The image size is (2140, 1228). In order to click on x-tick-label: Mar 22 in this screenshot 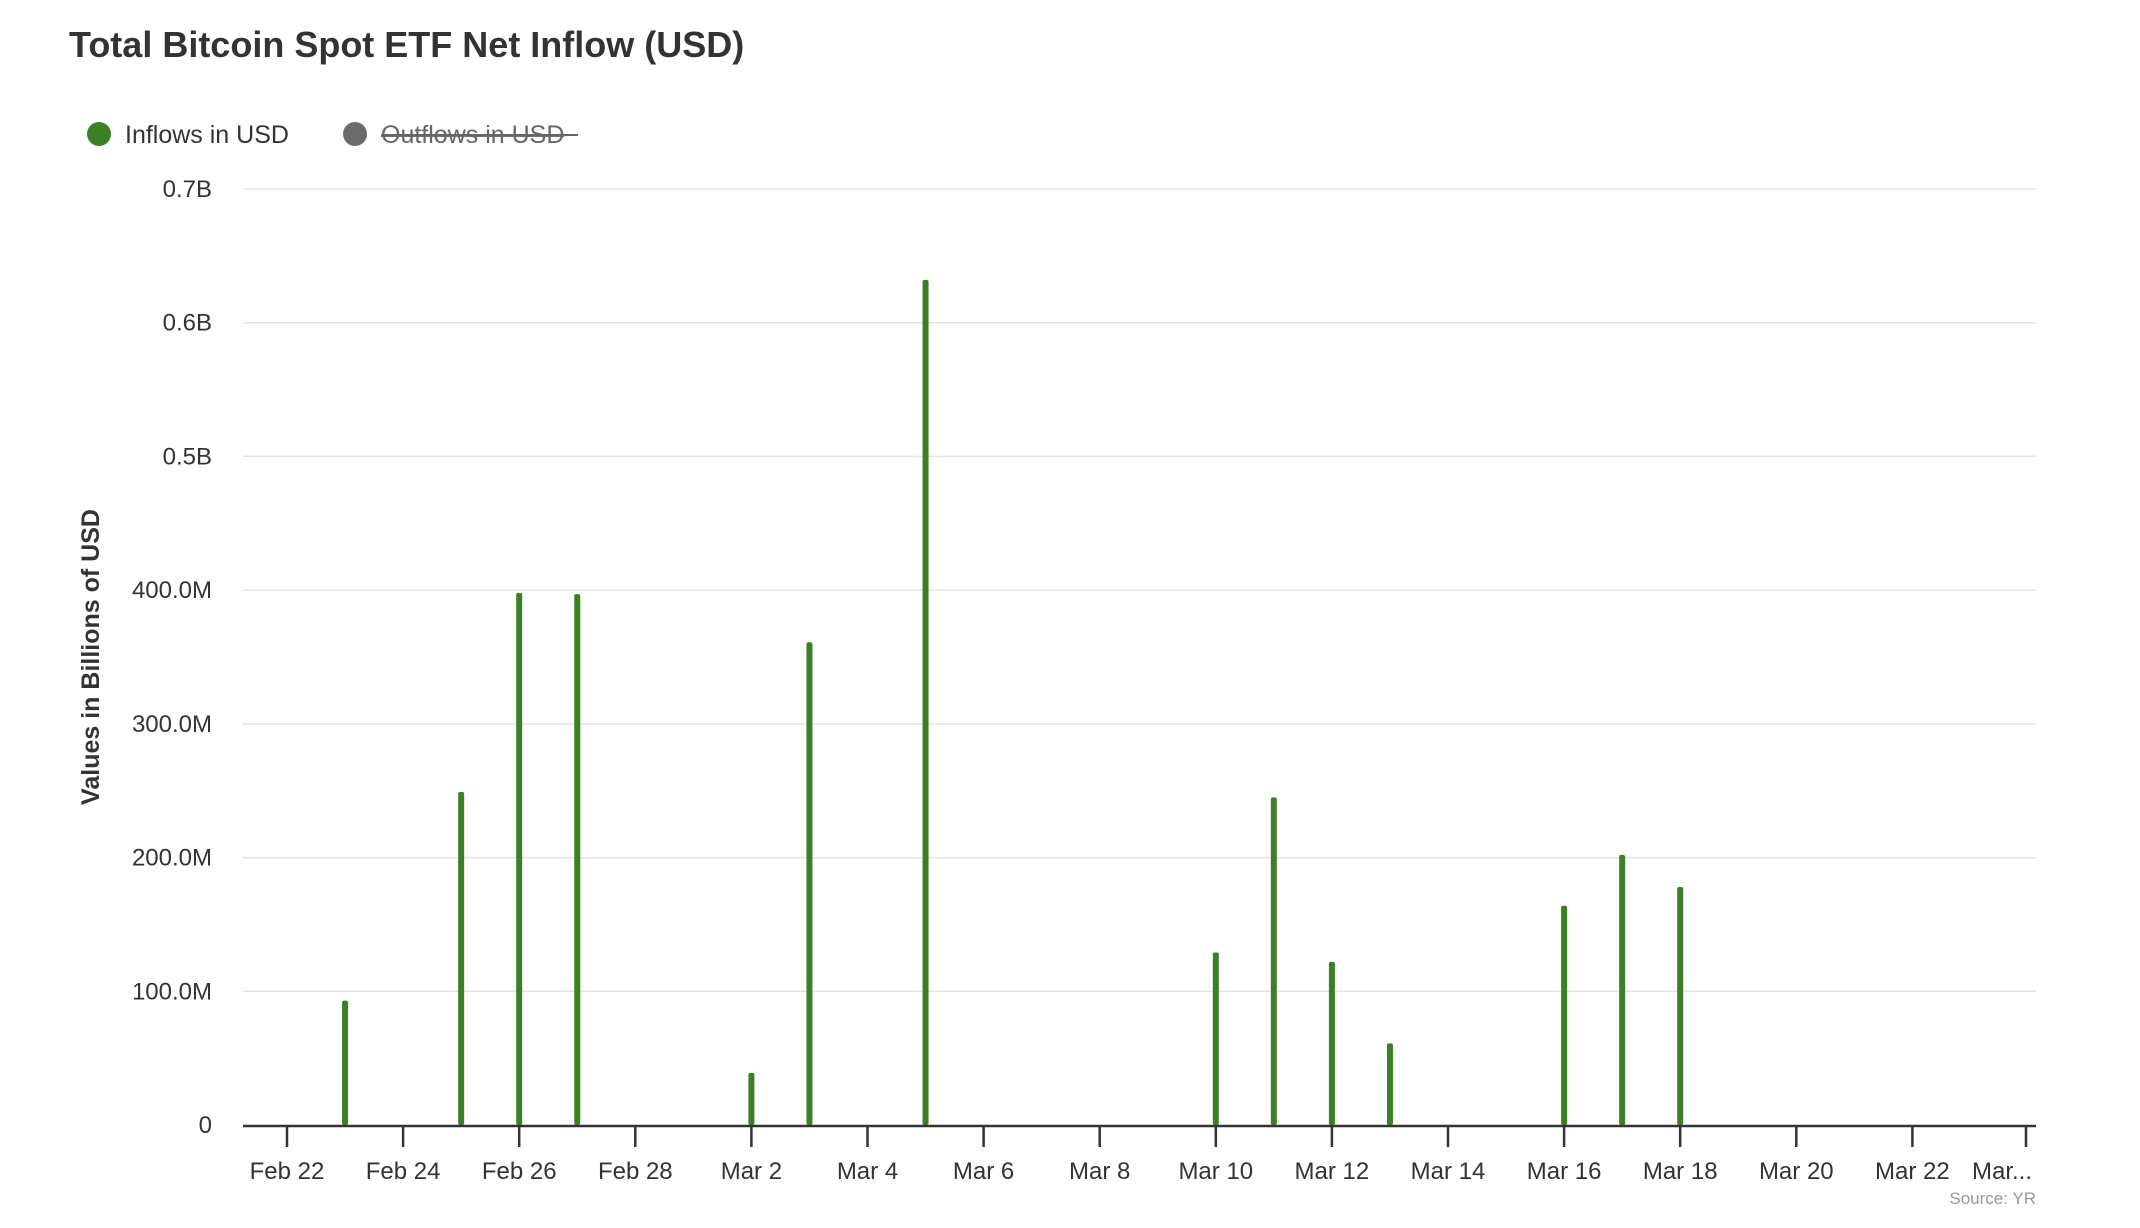, I will do `click(1912, 1171)`.